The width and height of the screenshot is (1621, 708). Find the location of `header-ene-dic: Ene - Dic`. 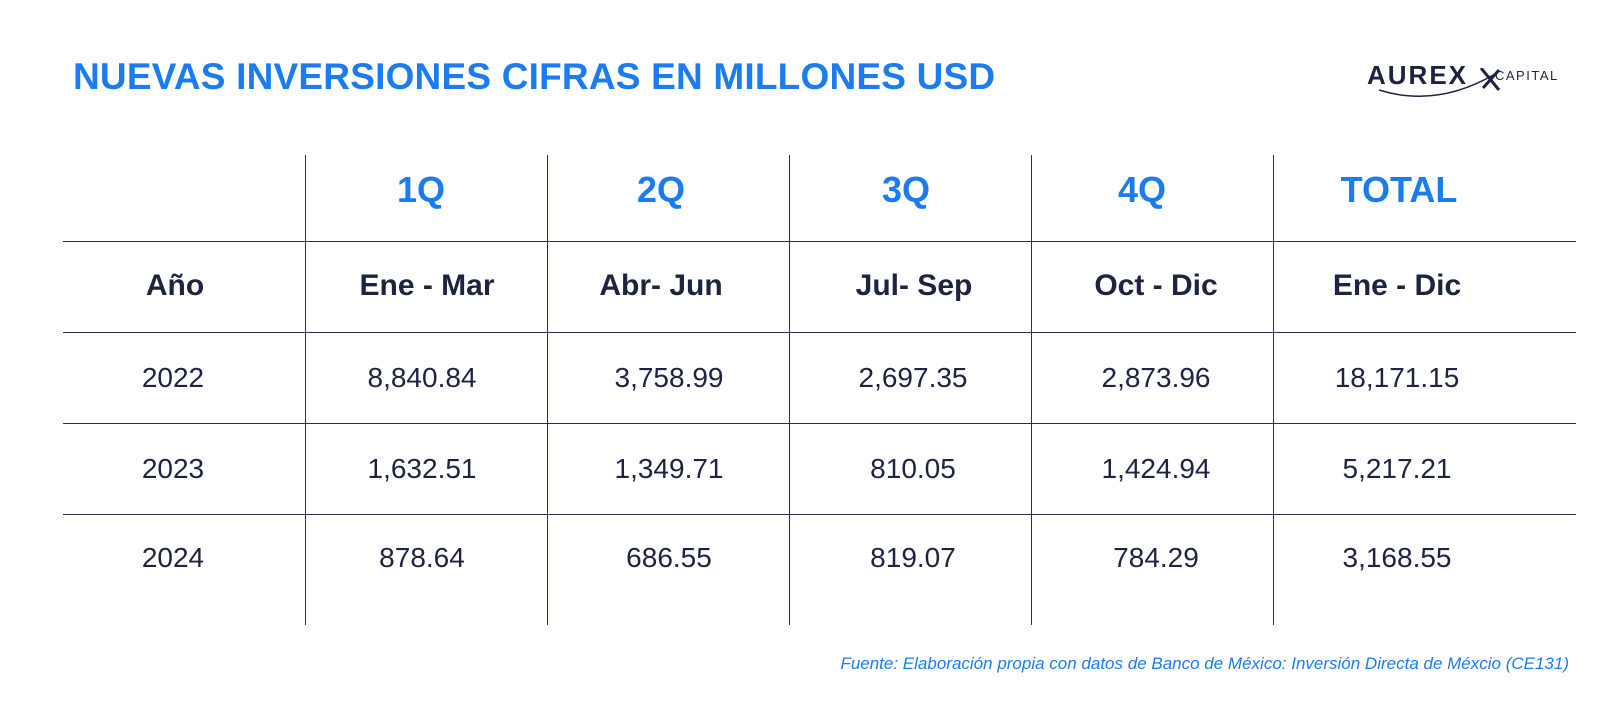

header-ene-dic: Ene - Dic is located at coordinates (1397, 285).